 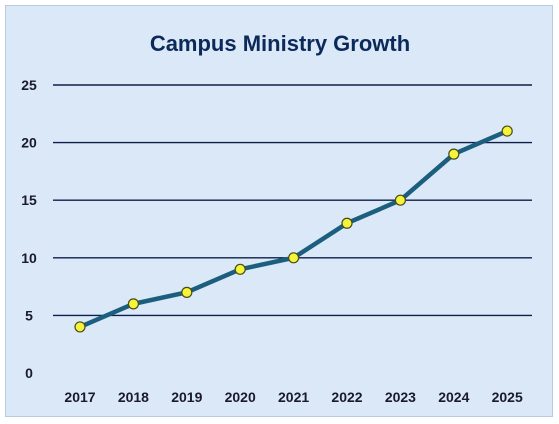 What do you see at coordinates (29, 258) in the screenshot?
I see `y-tick-label: 10` at bounding box center [29, 258].